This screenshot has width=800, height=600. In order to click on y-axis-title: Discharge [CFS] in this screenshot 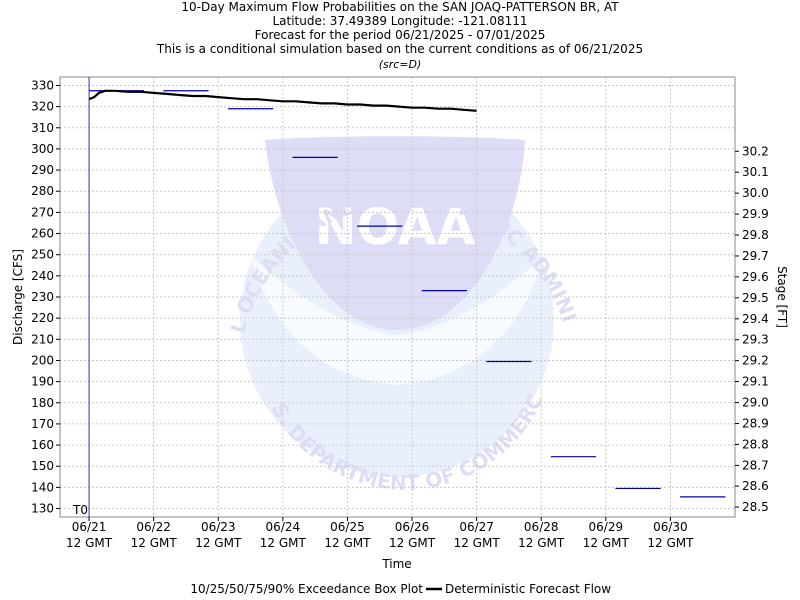, I will do `click(18, 297)`.